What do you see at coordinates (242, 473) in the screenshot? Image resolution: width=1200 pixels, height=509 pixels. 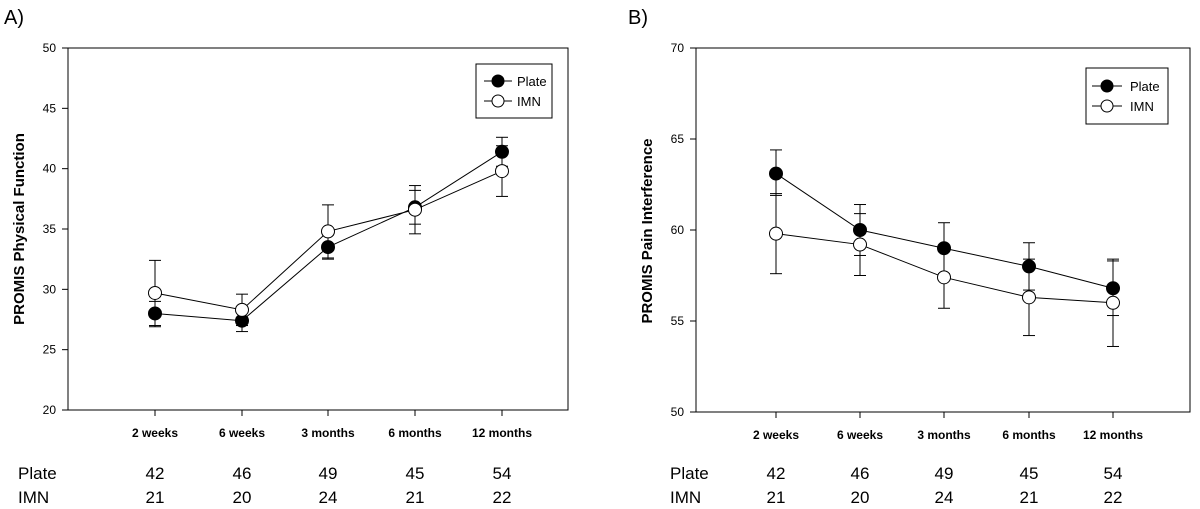 I see `panel-a-n-cell: 46` at bounding box center [242, 473].